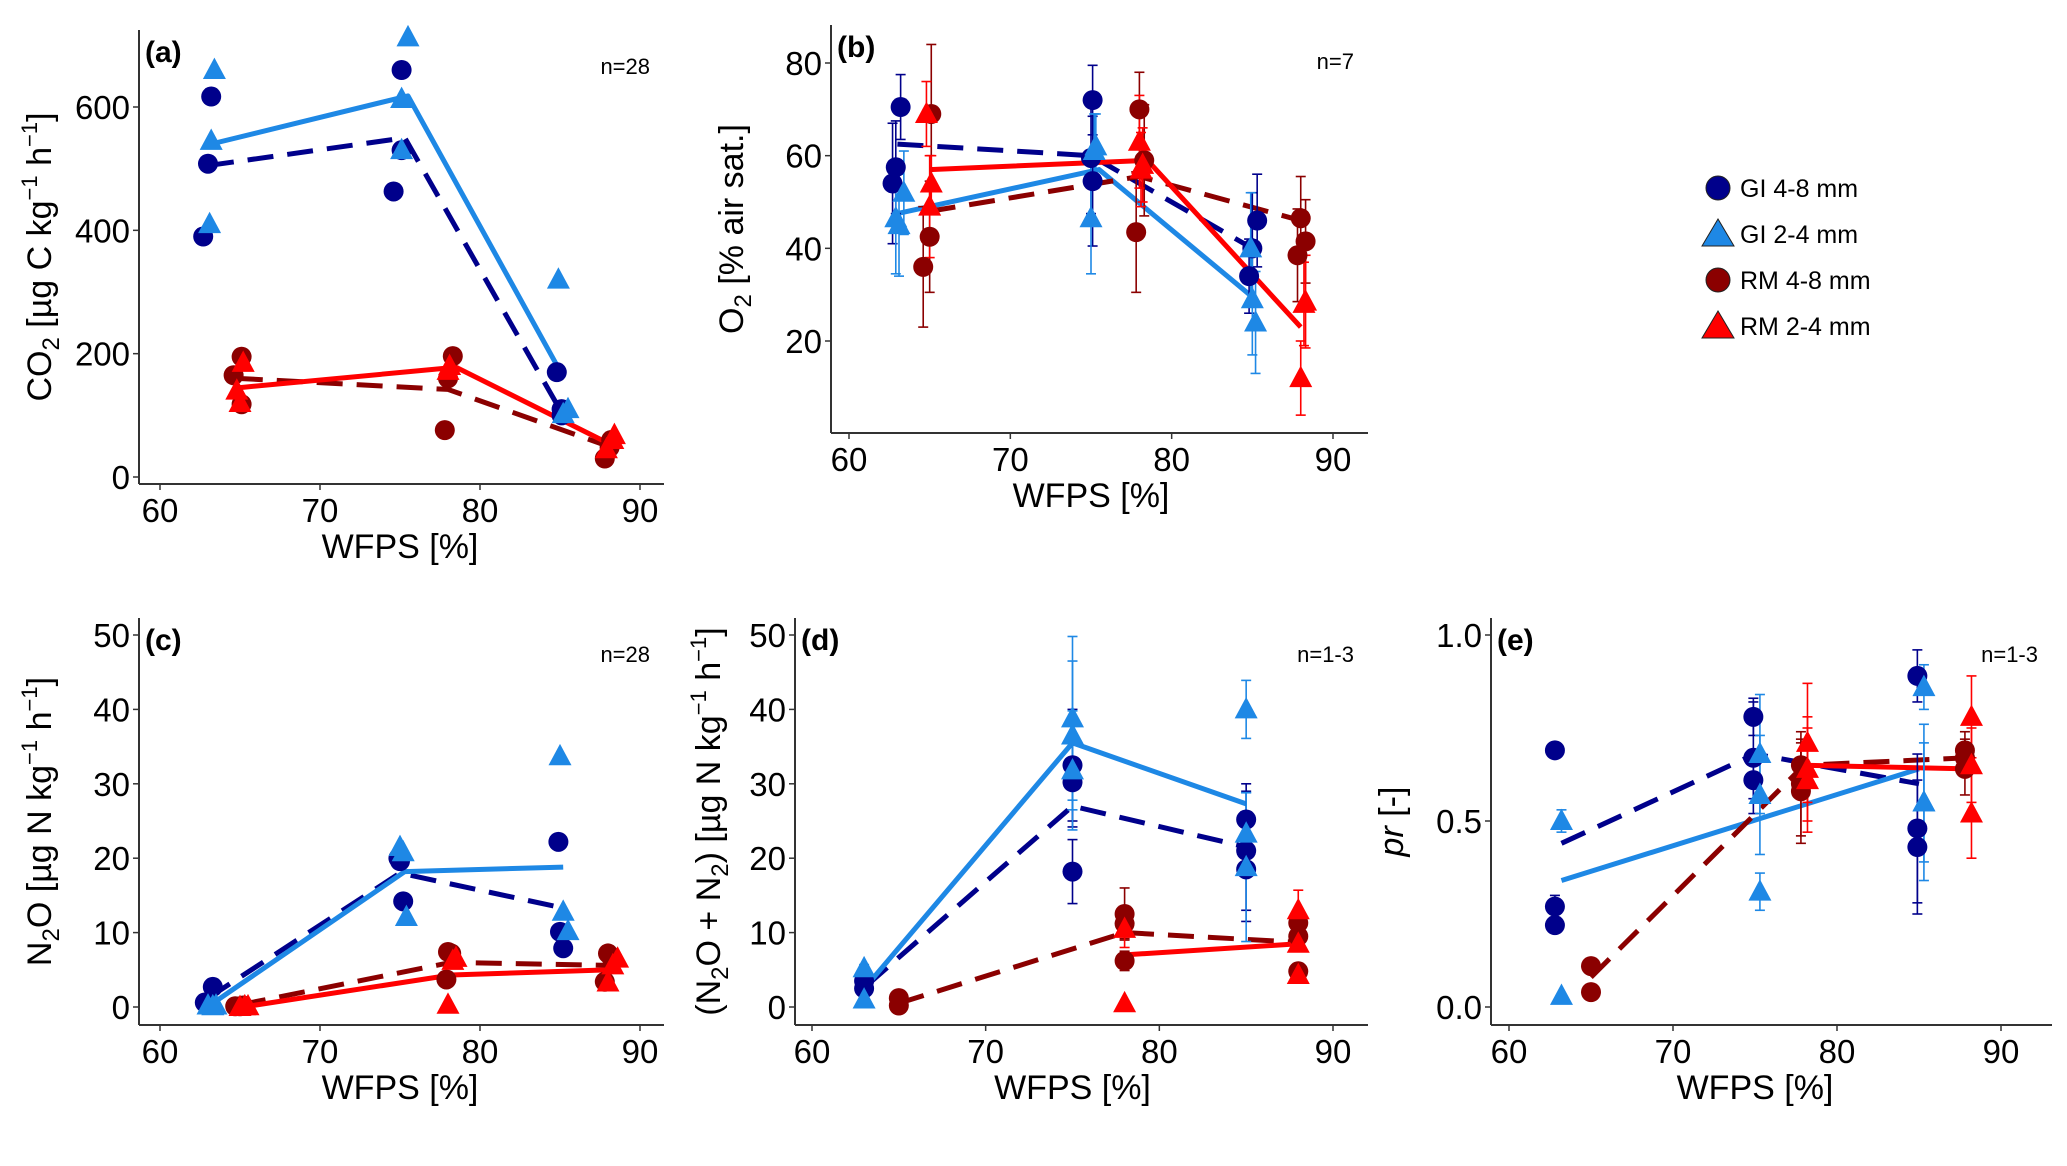  What do you see at coordinates (1788, 281) in the screenshot?
I see `legend-item: RM 4-8 mm` at bounding box center [1788, 281].